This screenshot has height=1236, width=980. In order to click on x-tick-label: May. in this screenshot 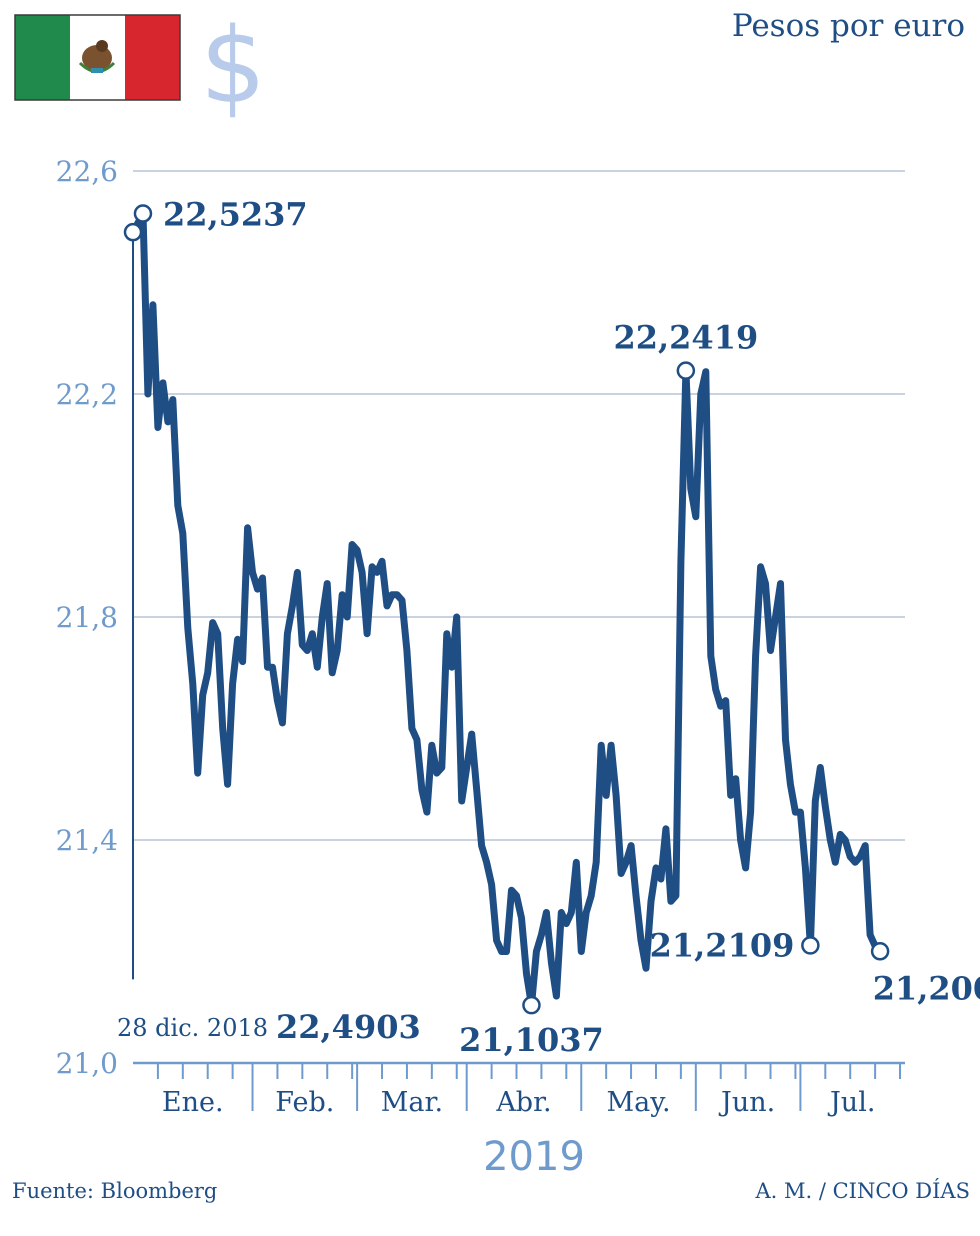, I will do `click(639, 1102)`.